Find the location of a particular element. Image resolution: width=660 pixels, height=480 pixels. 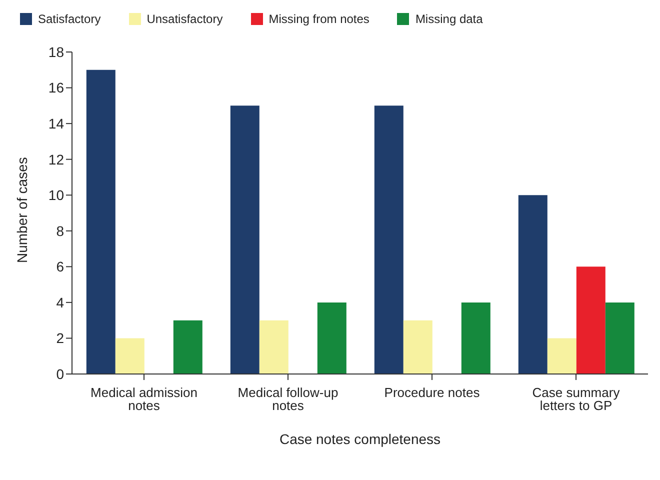

y-tick-label: 16 is located at coordinates (56, 88).